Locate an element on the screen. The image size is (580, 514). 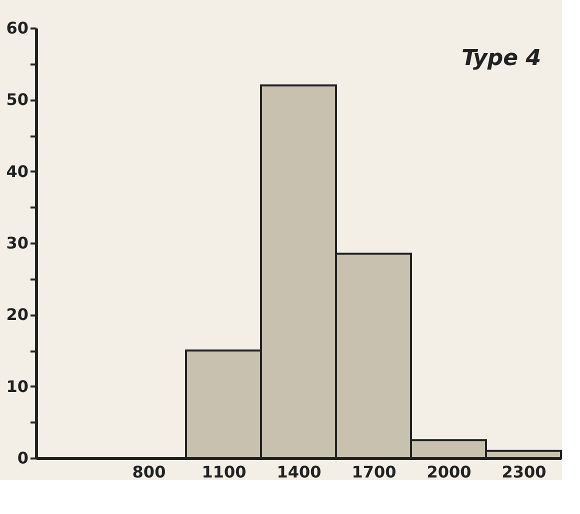
text: Type 4 is located at coordinates (501, 58).